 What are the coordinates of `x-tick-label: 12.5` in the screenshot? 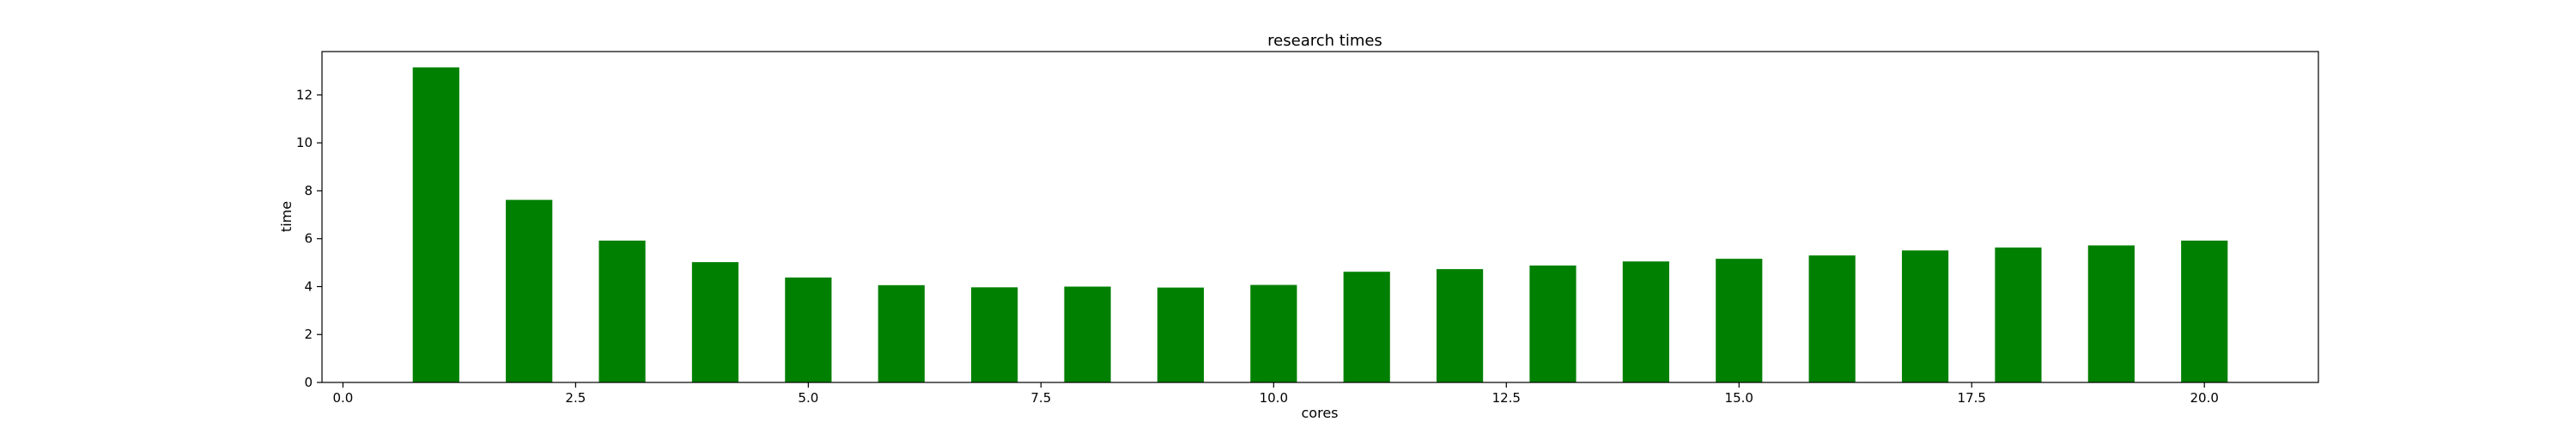 It's located at (1506, 398).